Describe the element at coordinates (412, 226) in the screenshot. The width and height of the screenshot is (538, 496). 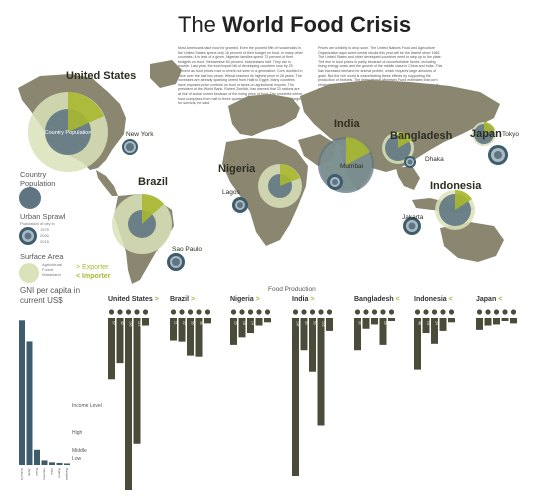
I see `jakarta-urban-inner` at that location.